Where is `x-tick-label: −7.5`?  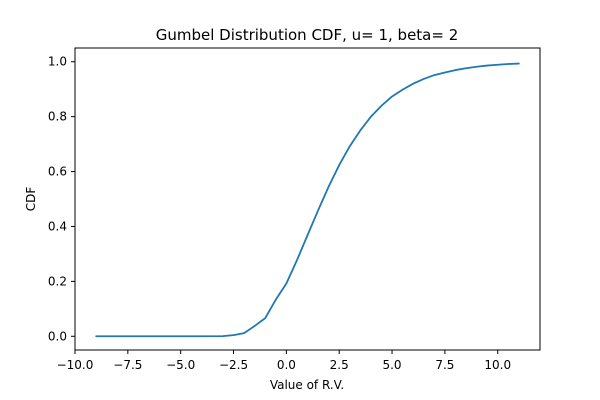 x-tick-label: −7.5 is located at coordinates (127, 365).